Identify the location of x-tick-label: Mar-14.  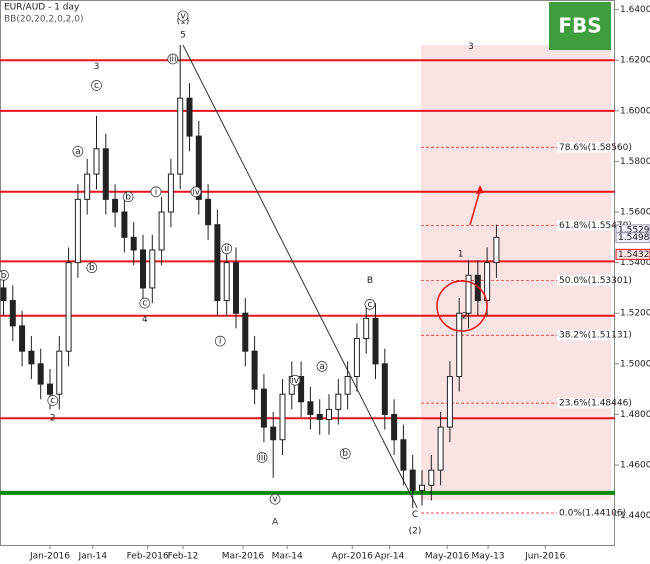
(287, 557).